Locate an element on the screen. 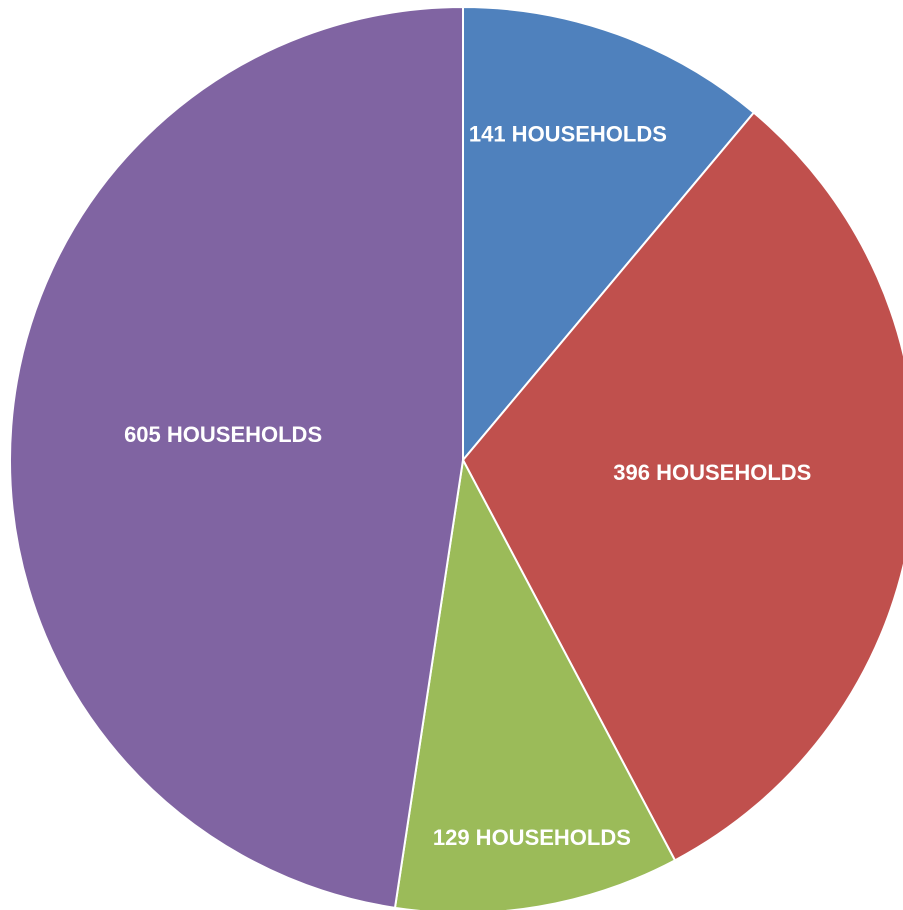 Image resolution: width=903 pixels, height=910 pixels. pie-data-label-1: 141 HOUSEHOLDS is located at coordinates (568, 134).